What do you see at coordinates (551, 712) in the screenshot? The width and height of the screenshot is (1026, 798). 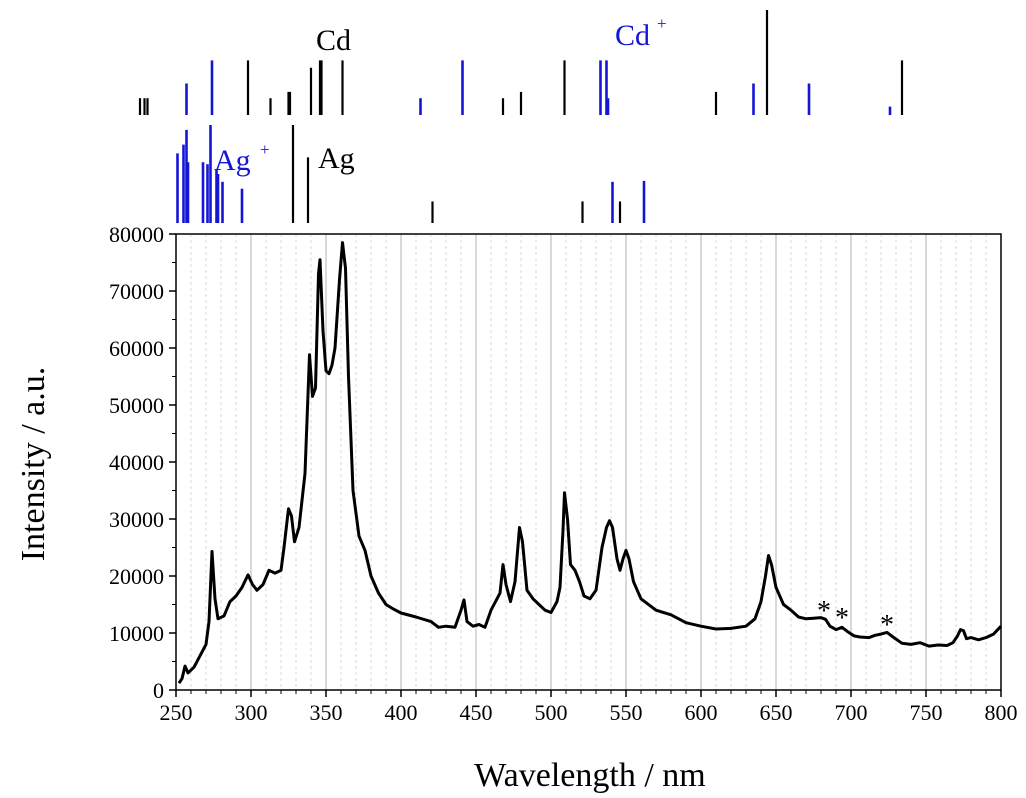 I see `x-tick-label: 500` at bounding box center [551, 712].